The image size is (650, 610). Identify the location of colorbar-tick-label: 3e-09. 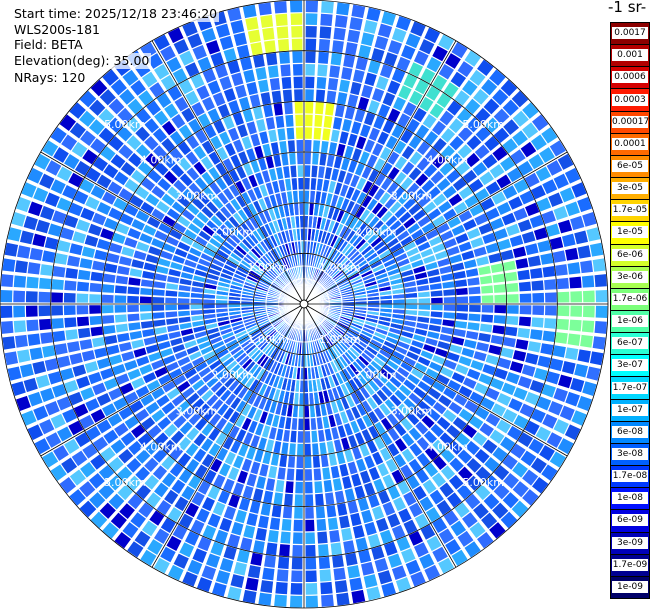
(630, 542).